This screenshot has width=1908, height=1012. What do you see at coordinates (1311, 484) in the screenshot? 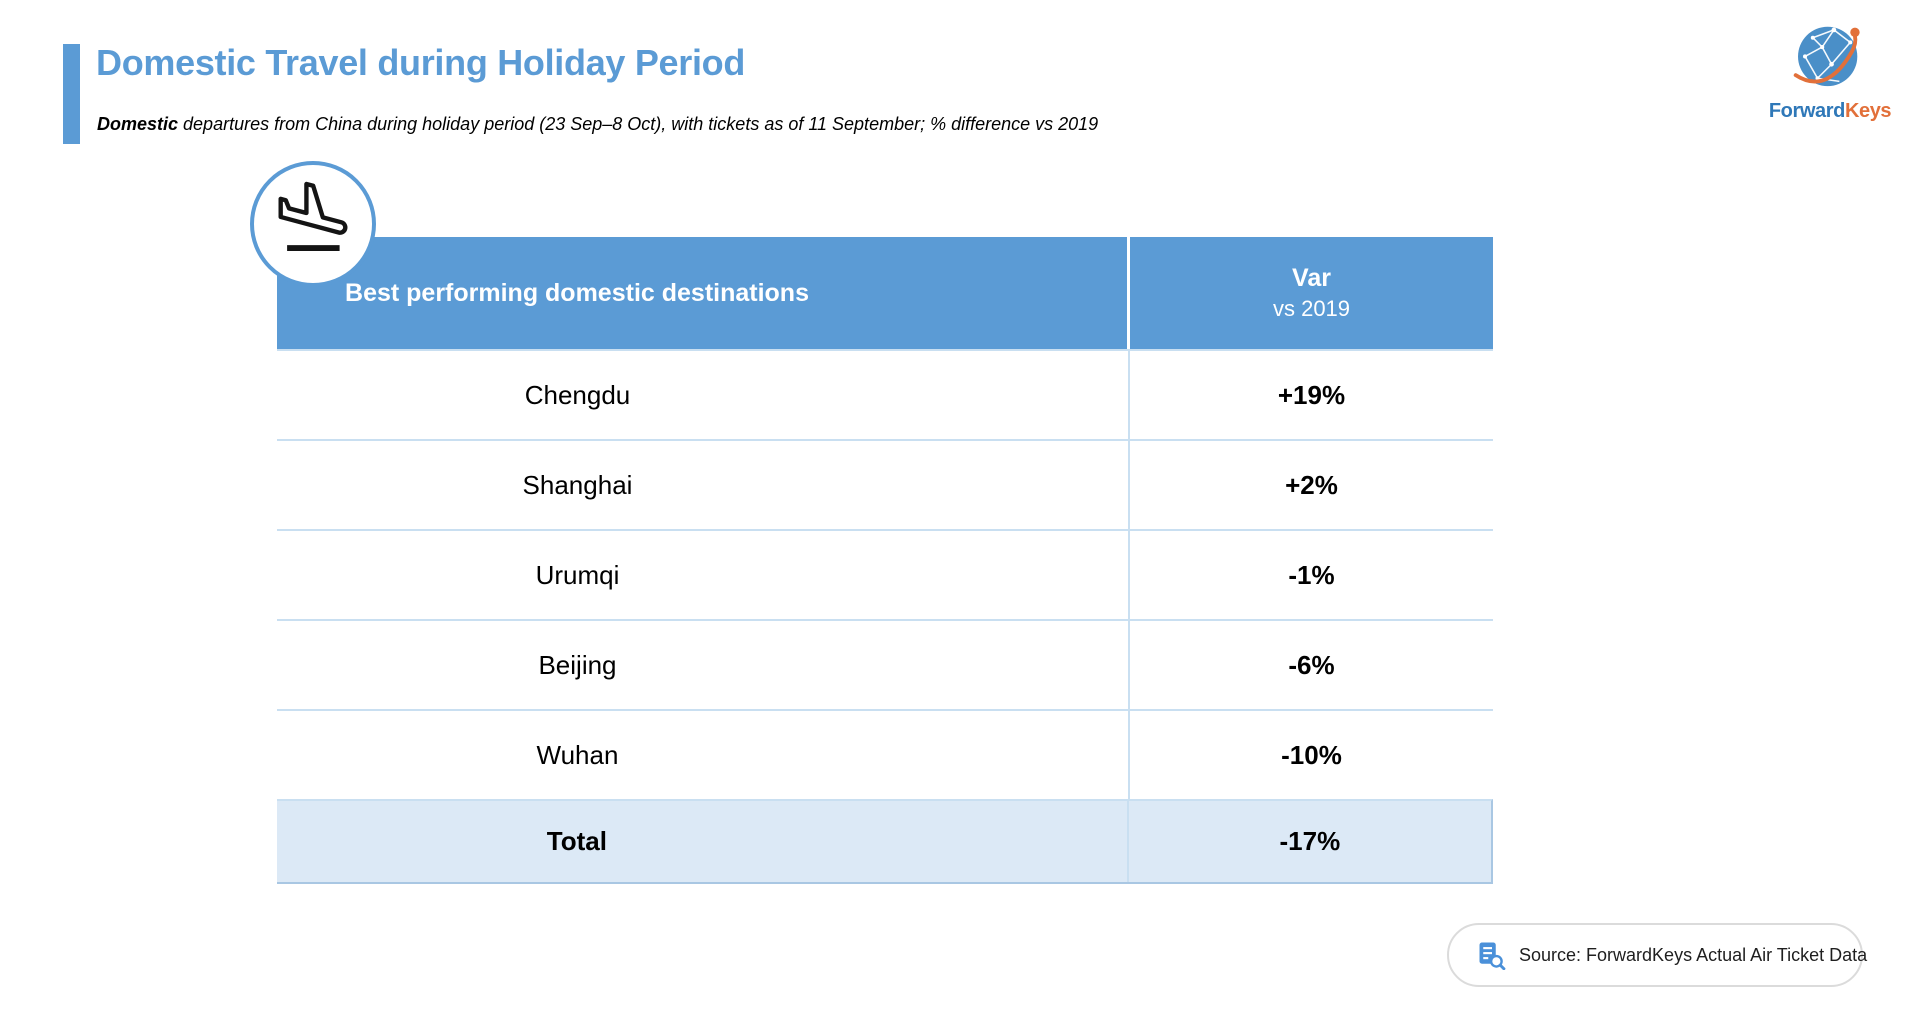
I see `destination-var: +2%` at bounding box center [1311, 484].